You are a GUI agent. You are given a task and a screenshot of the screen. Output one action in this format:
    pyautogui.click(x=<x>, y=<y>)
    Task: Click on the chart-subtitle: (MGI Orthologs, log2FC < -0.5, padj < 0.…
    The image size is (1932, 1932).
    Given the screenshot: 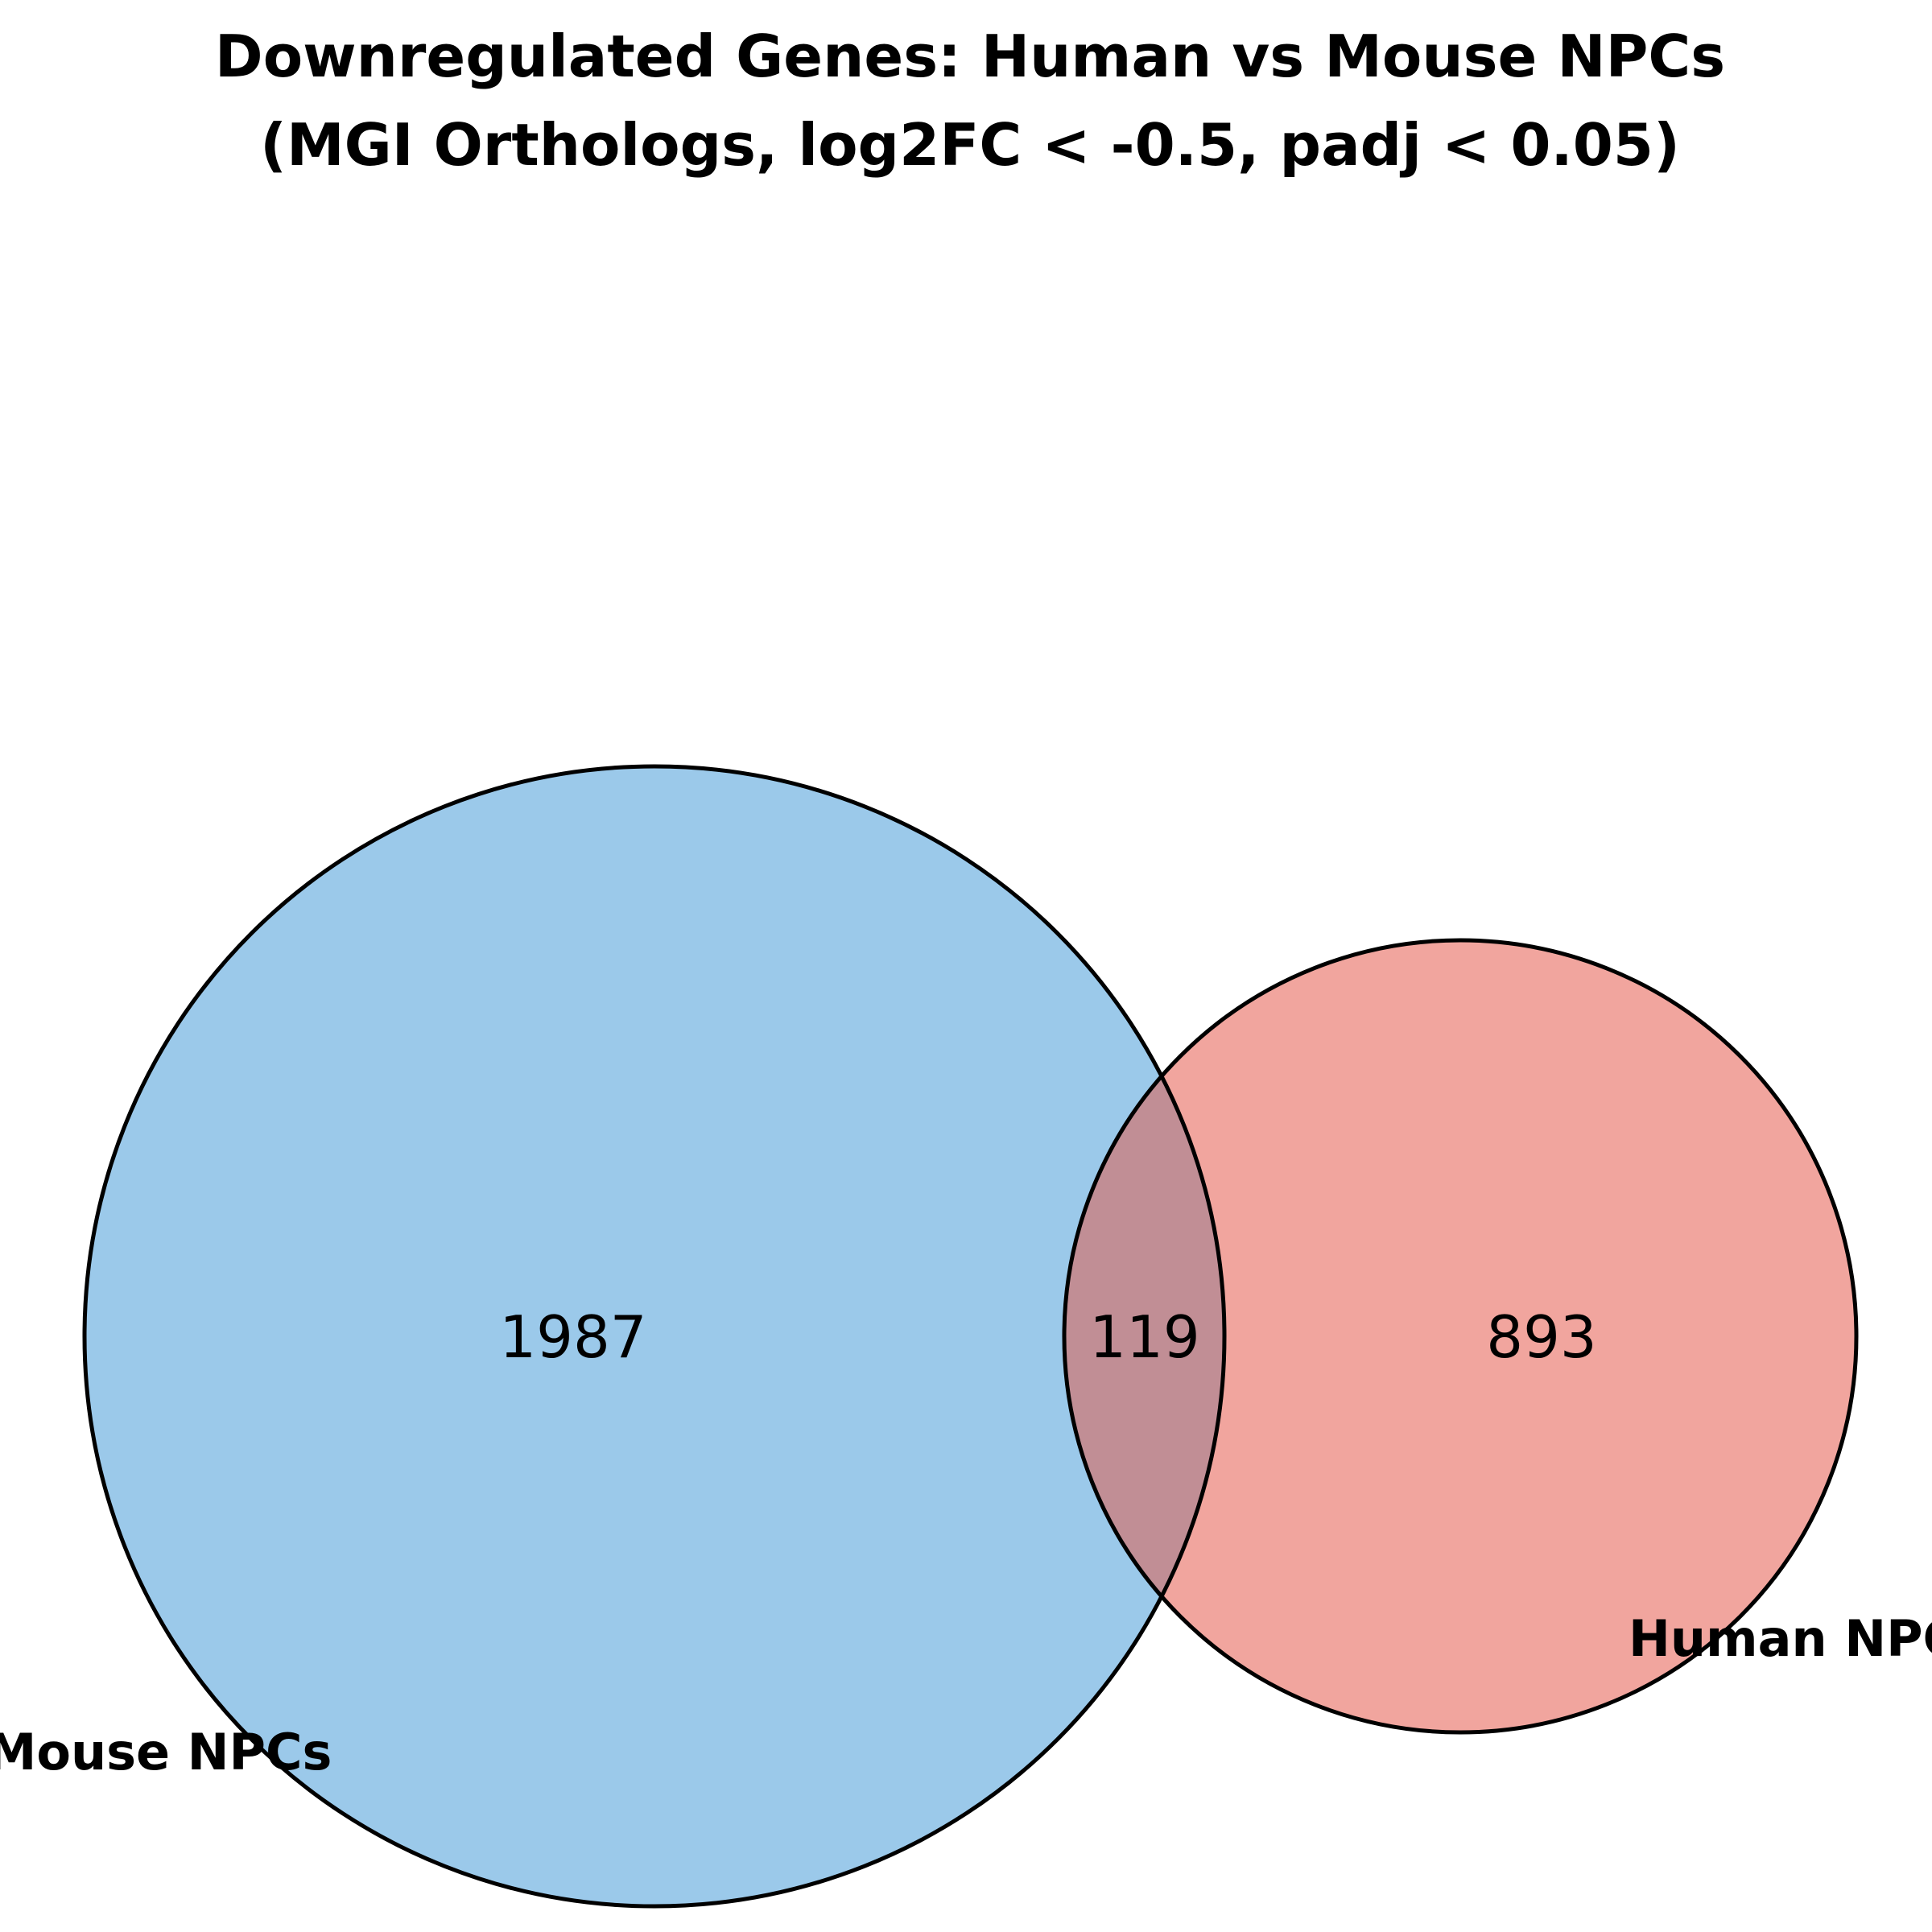 What is the action you would take?
    pyautogui.click(x=970, y=145)
    